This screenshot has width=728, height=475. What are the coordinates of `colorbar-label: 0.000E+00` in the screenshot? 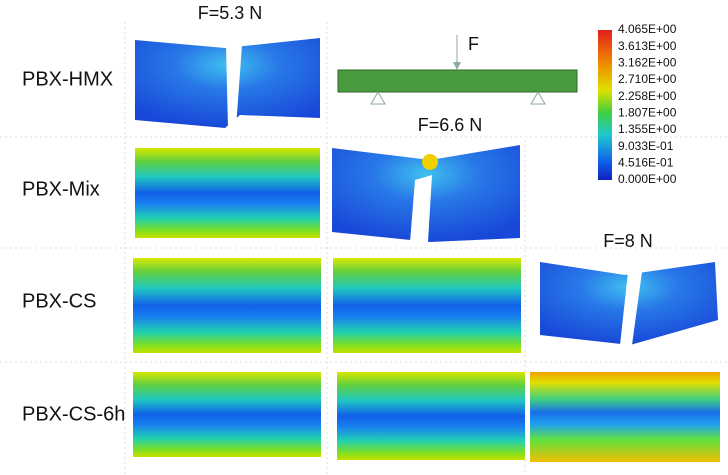 It's located at (647, 179).